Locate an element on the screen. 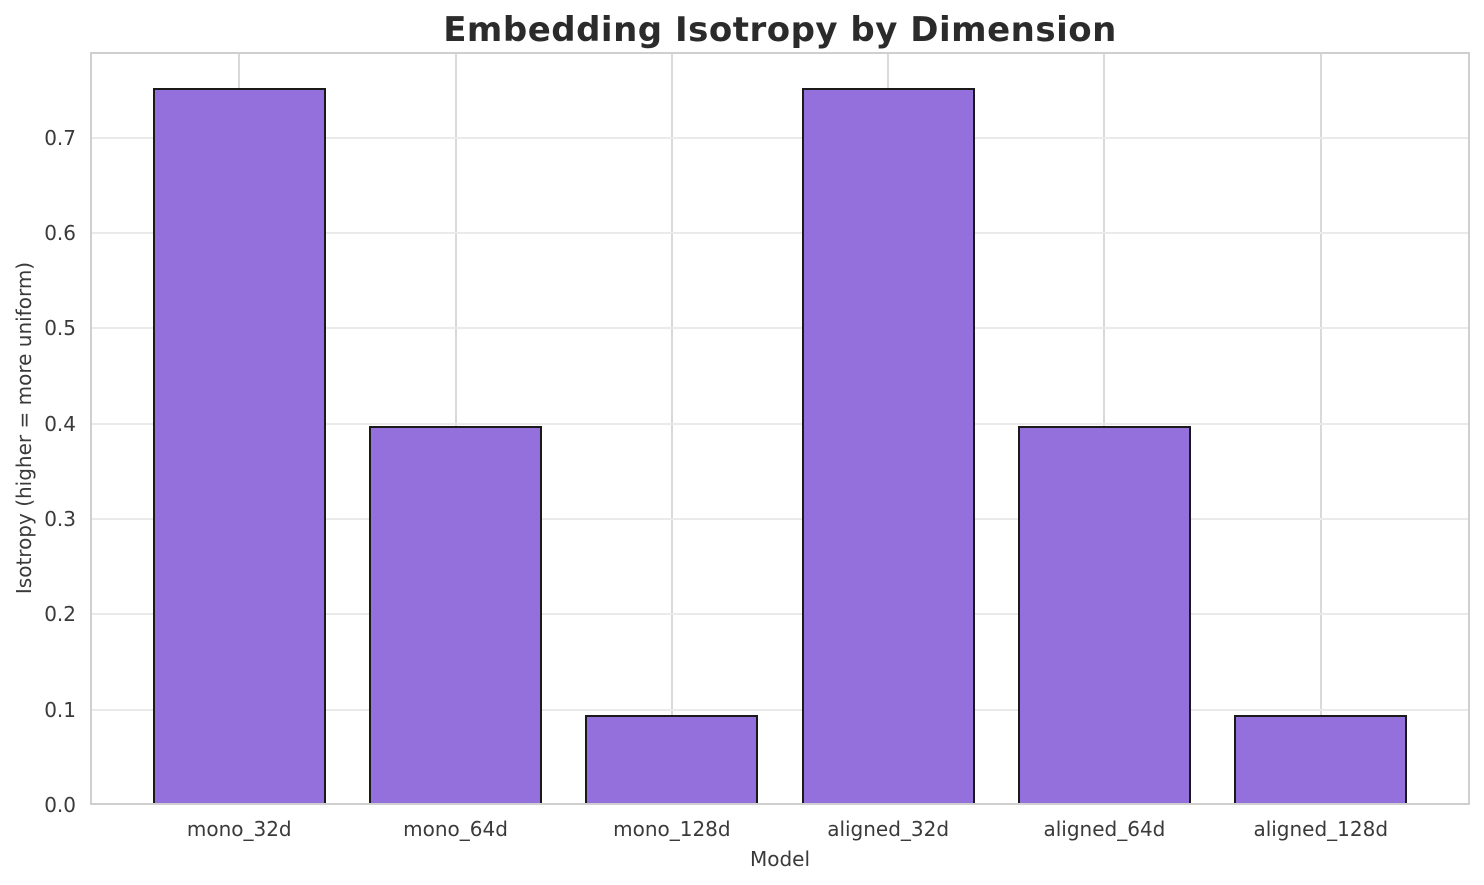  bar-mono_64d is located at coordinates (456, 615).